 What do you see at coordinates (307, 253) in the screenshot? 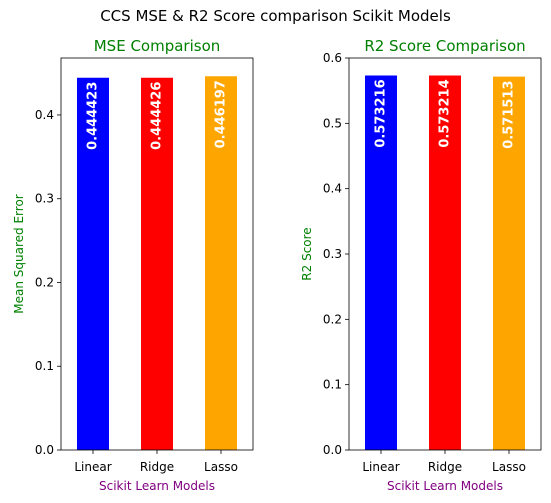
I see `y-axis-label: R2 Score` at bounding box center [307, 253].